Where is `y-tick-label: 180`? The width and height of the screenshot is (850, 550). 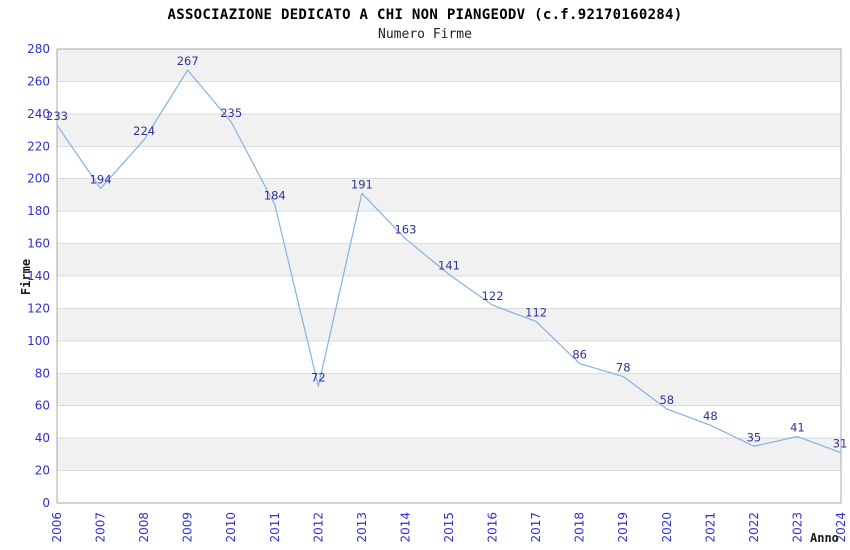
y-tick-label: 180 is located at coordinates (38, 211).